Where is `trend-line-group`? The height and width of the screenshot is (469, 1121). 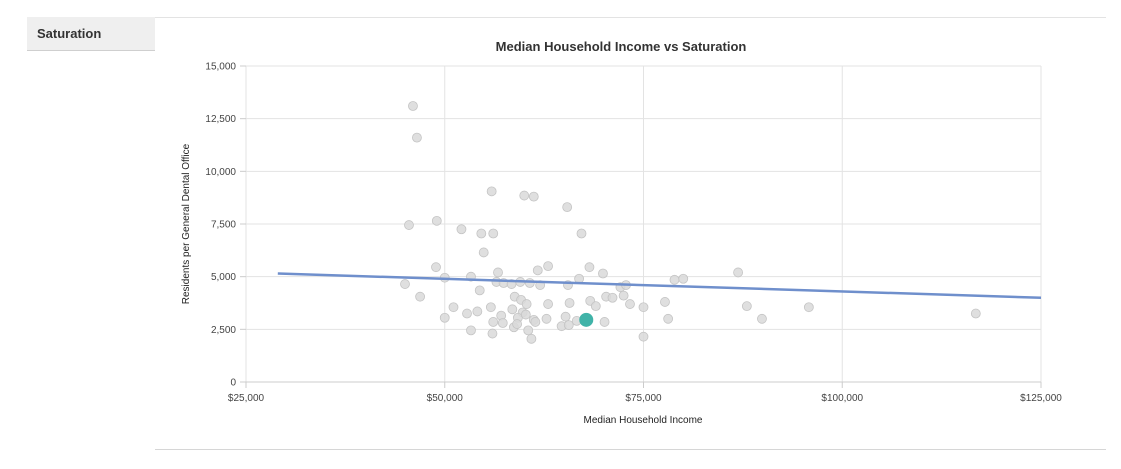
trend-line-group is located at coordinates (659, 285).